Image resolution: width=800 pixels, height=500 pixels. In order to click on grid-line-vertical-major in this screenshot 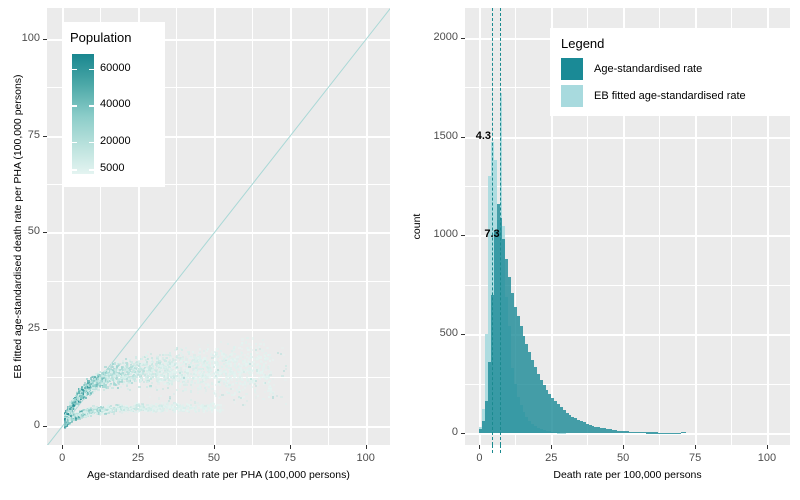, I will do `click(552, 226)`.